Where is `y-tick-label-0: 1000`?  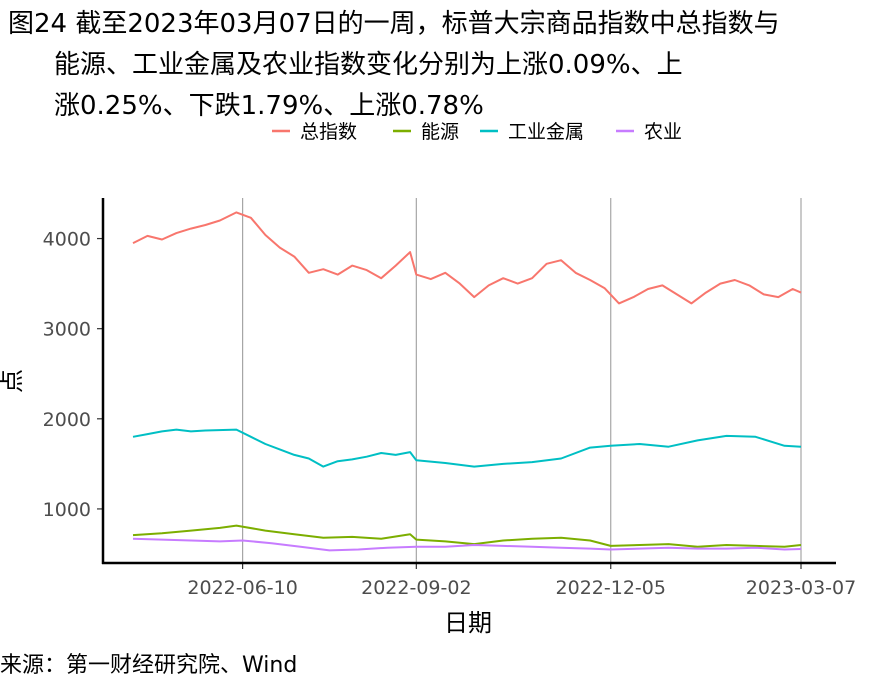
y-tick-label-0: 1000 is located at coordinates (67, 510).